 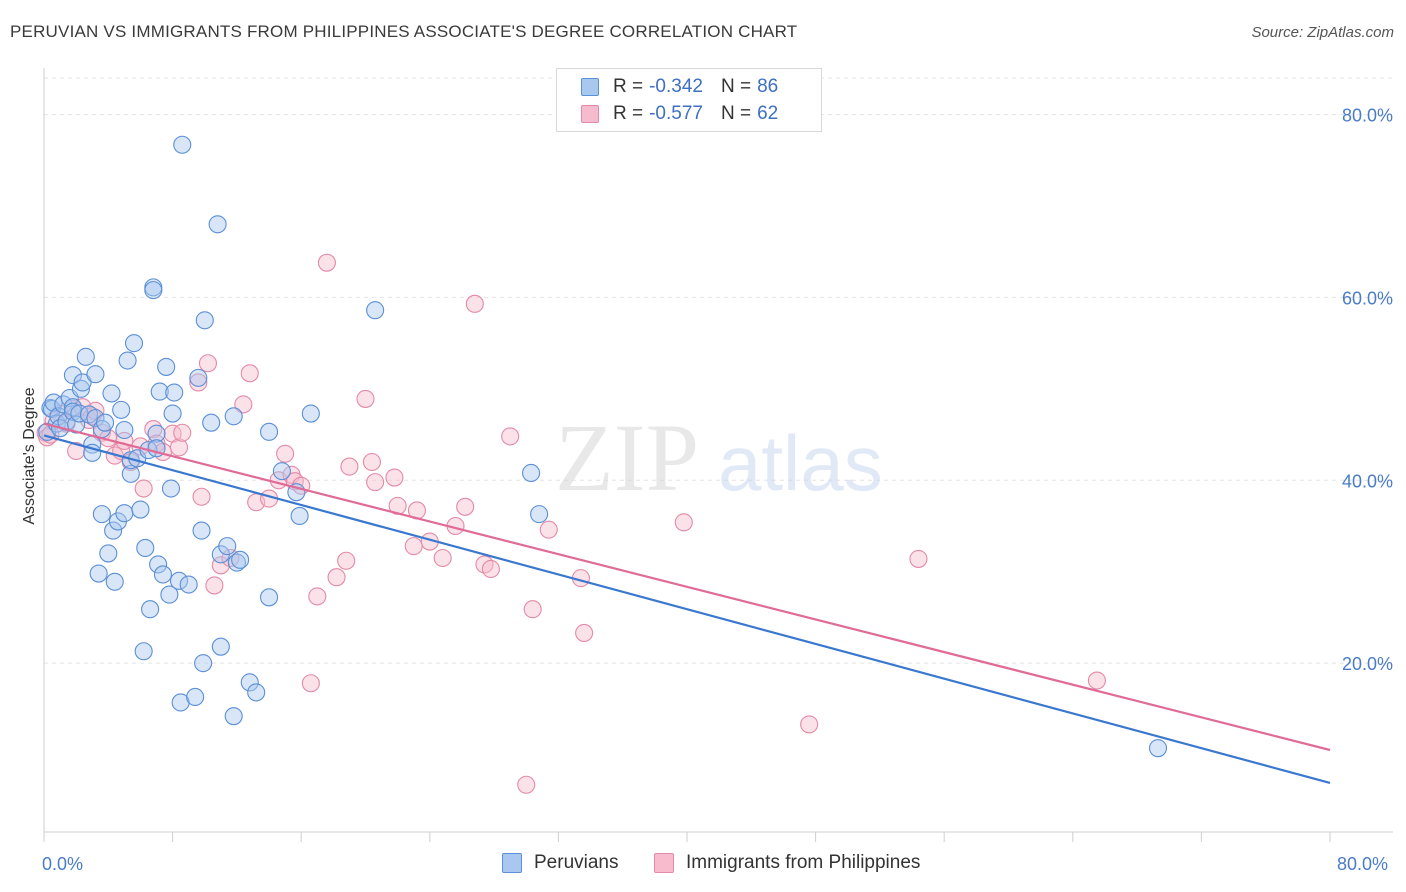 What do you see at coordinates (1367, 298) in the screenshot?
I see `y-tick-label: 60.0%` at bounding box center [1367, 298].